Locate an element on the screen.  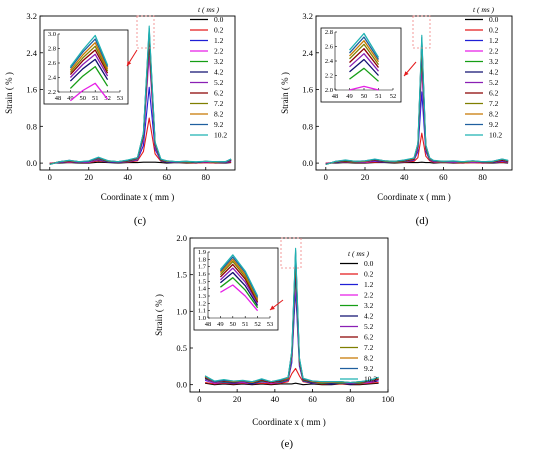
inset-y-tick-label: 1.8 is located at coordinates (202, 259).